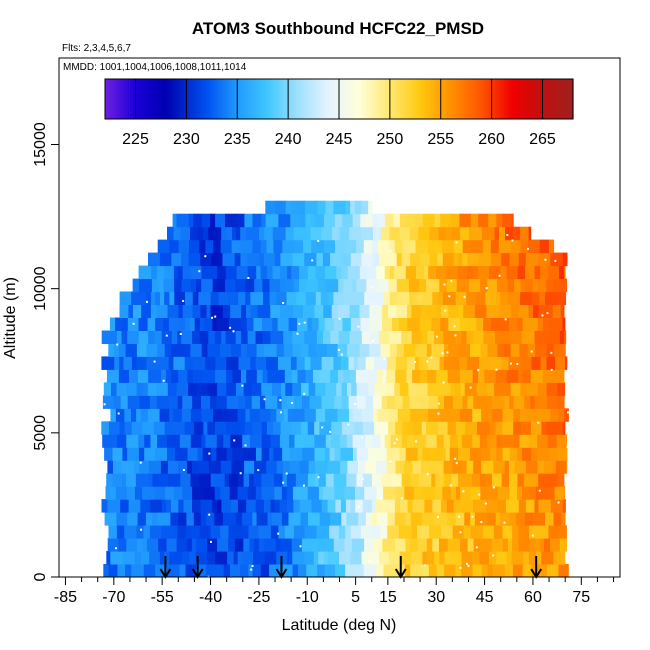  What do you see at coordinates (491, 139) in the screenshot?
I see `colorbar-tick-label: 260` at bounding box center [491, 139].